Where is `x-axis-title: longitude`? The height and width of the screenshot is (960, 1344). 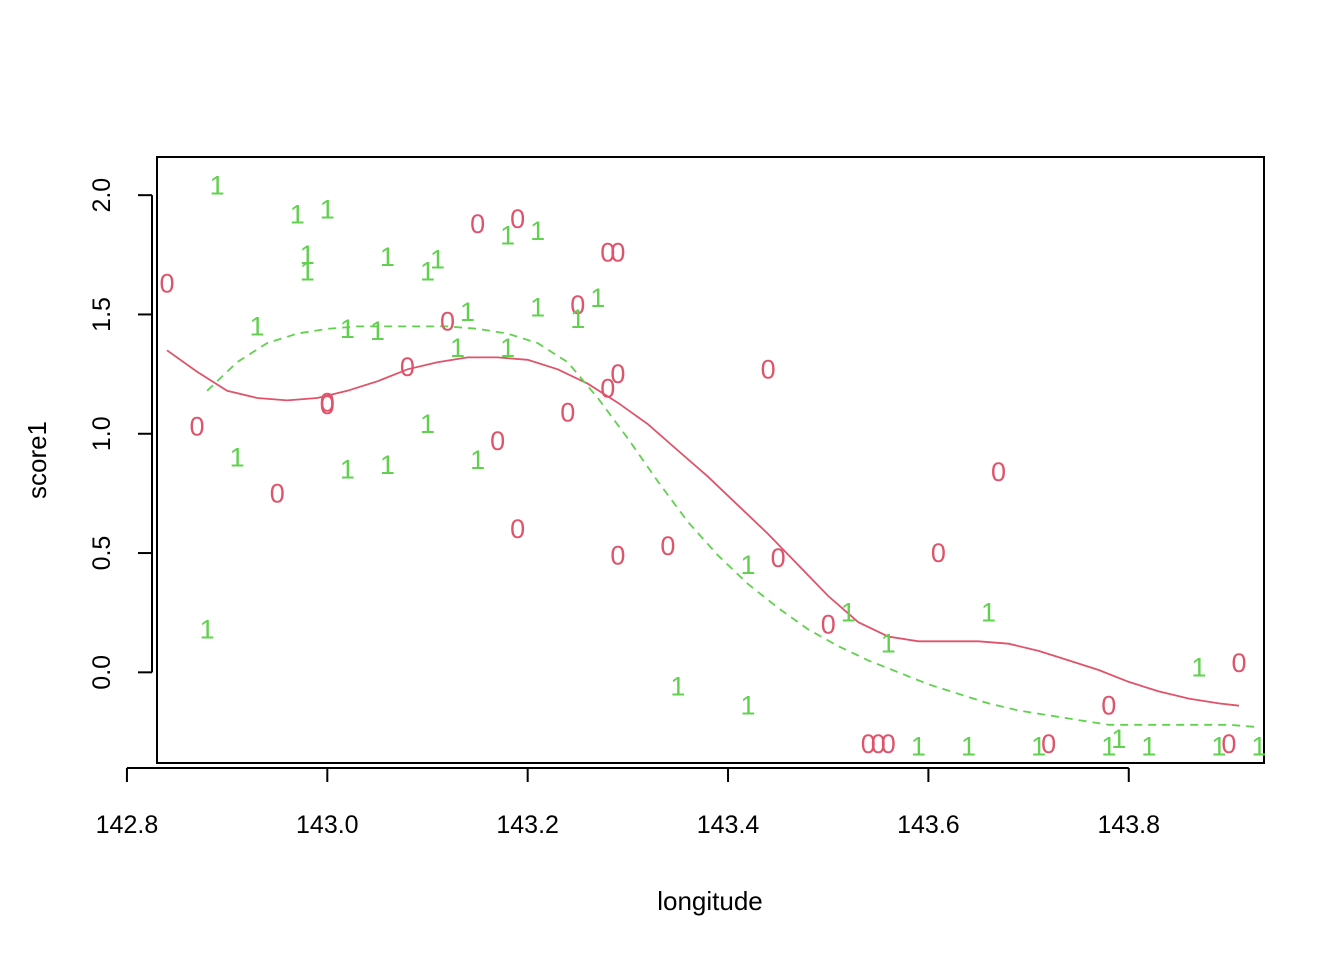
x-axis-title: longitude is located at coordinates (710, 901).